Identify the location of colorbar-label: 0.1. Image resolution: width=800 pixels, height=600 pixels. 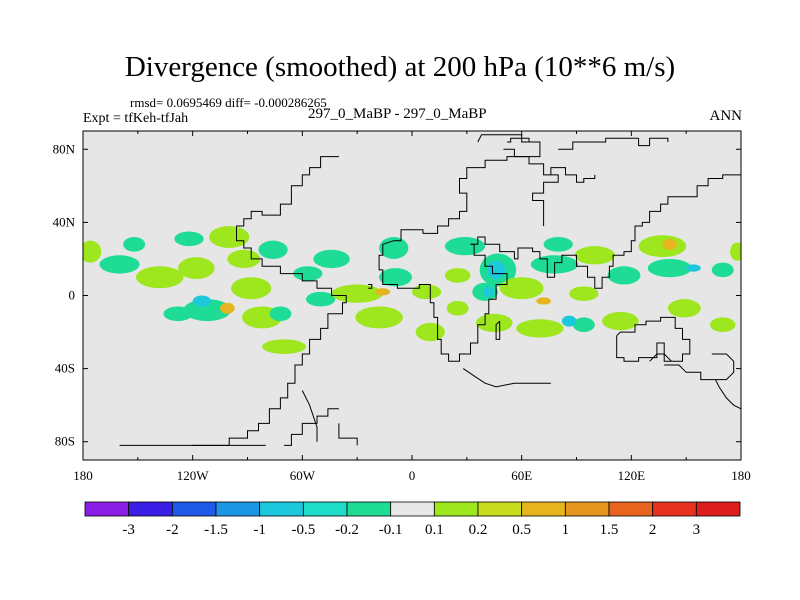
(434, 530).